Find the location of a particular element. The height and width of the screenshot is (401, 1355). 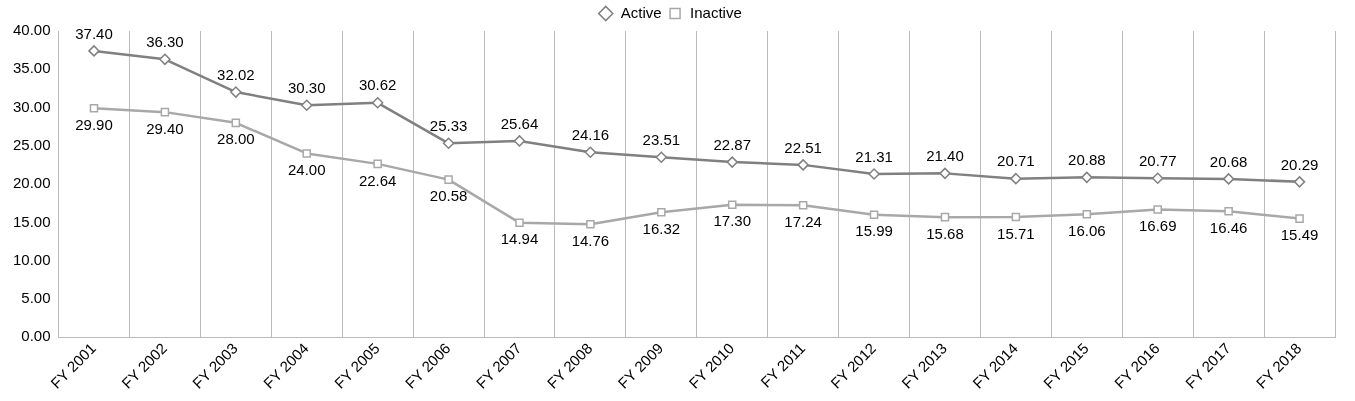

data-label: 30.62 is located at coordinates (377, 85).